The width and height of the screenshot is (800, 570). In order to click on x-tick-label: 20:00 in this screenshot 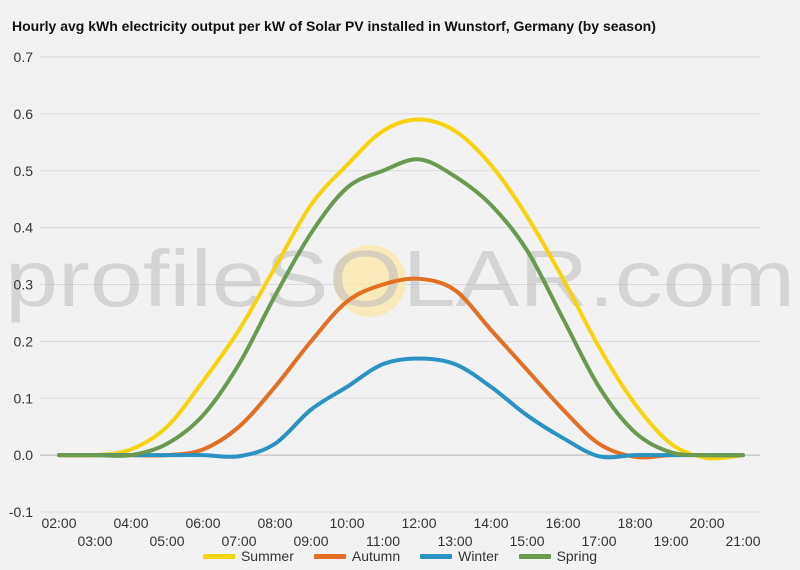, I will do `click(706, 523)`.